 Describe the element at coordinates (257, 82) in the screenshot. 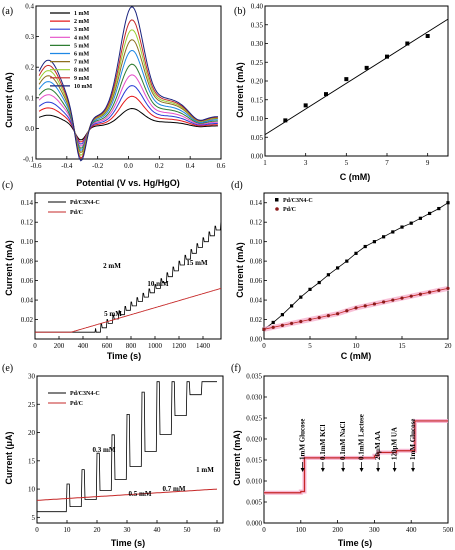

I see `y-tick-label: 0.20` at that location.